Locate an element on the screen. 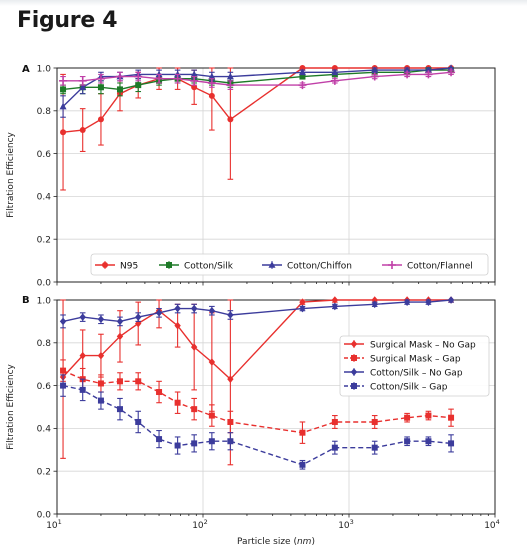 The height and width of the screenshot is (550, 527). top-band is located at coordinates (263, 3).